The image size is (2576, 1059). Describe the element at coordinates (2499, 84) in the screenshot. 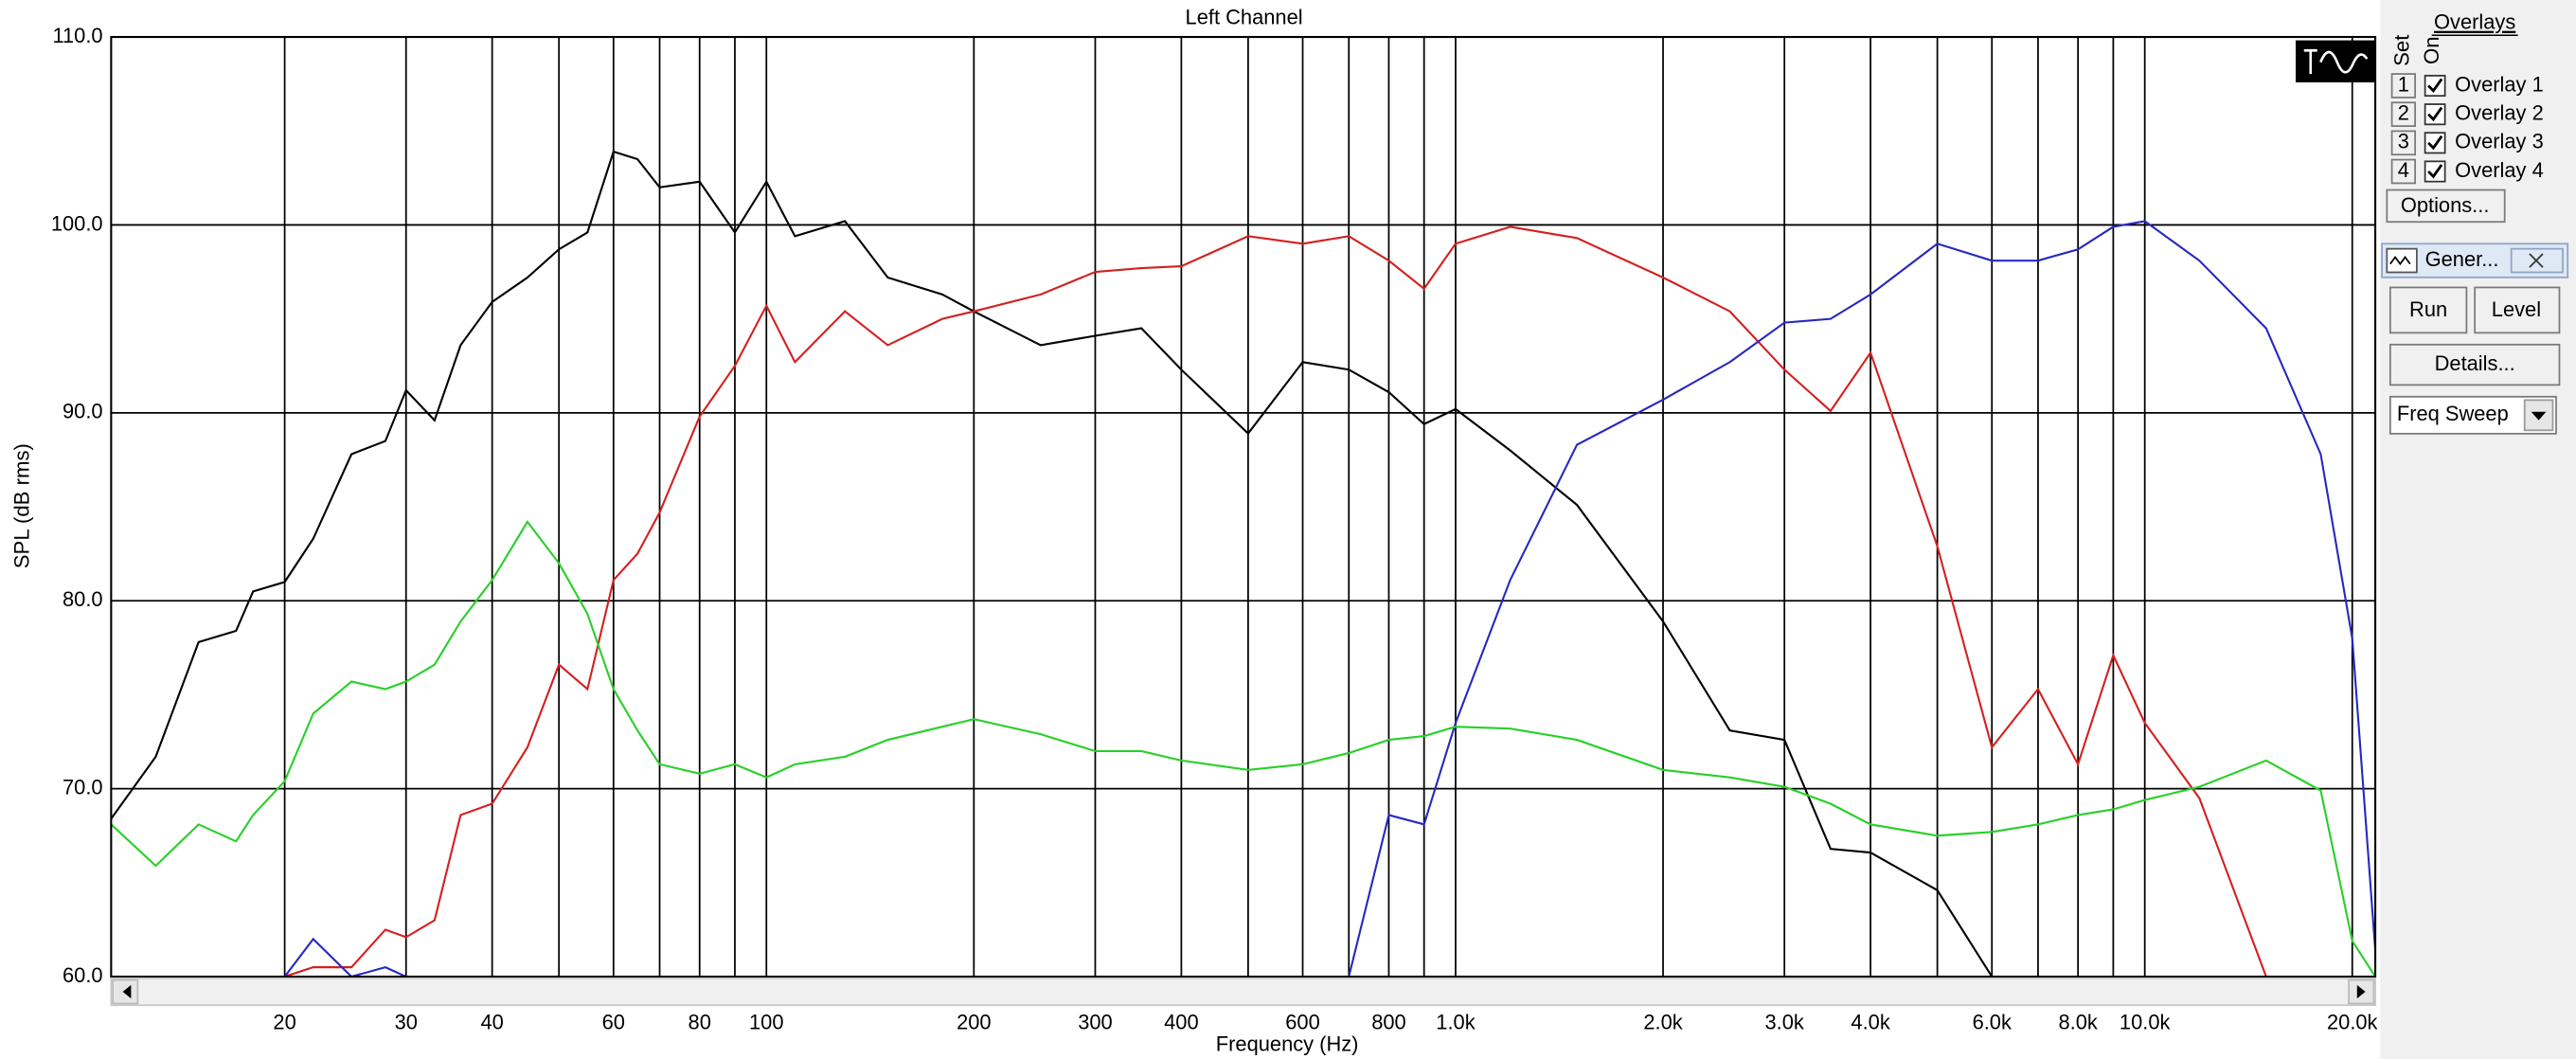

I see `legend-entry: Overlay 1` at that location.